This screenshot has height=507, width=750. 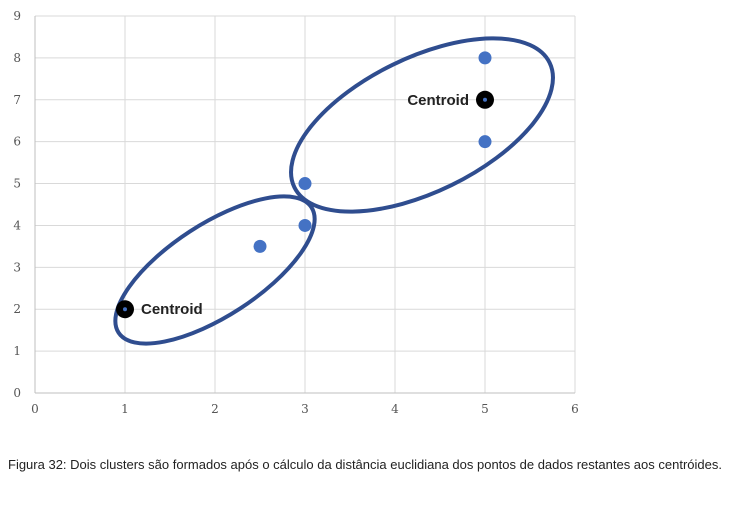 What do you see at coordinates (17, 225) in the screenshot?
I see `y-tick-label: 4` at bounding box center [17, 225].